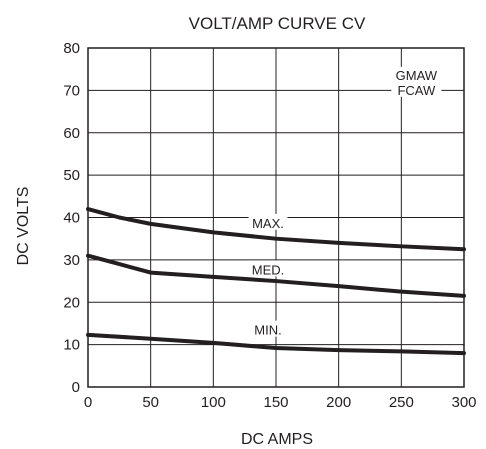 This screenshot has height=449, width=486. What do you see at coordinates (76, 387) in the screenshot?
I see `y-tick-label-0: 0` at bounding box center [76, 387].